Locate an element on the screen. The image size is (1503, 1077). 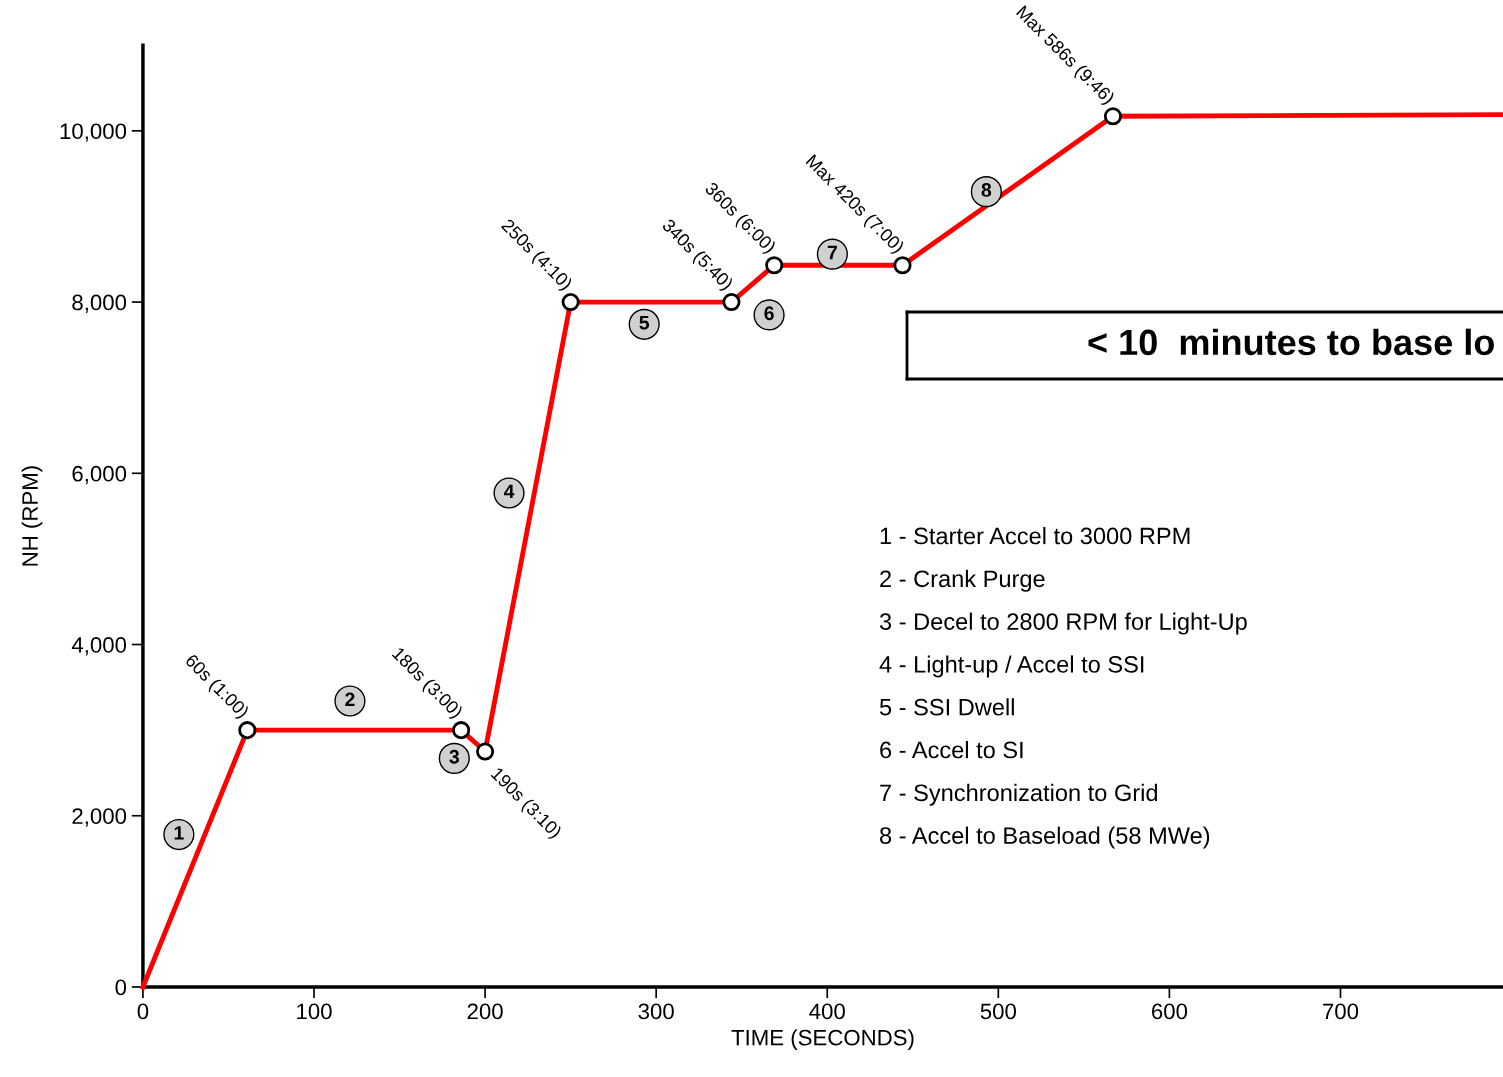
annotation: 1 is located at coordinates (179, 833).